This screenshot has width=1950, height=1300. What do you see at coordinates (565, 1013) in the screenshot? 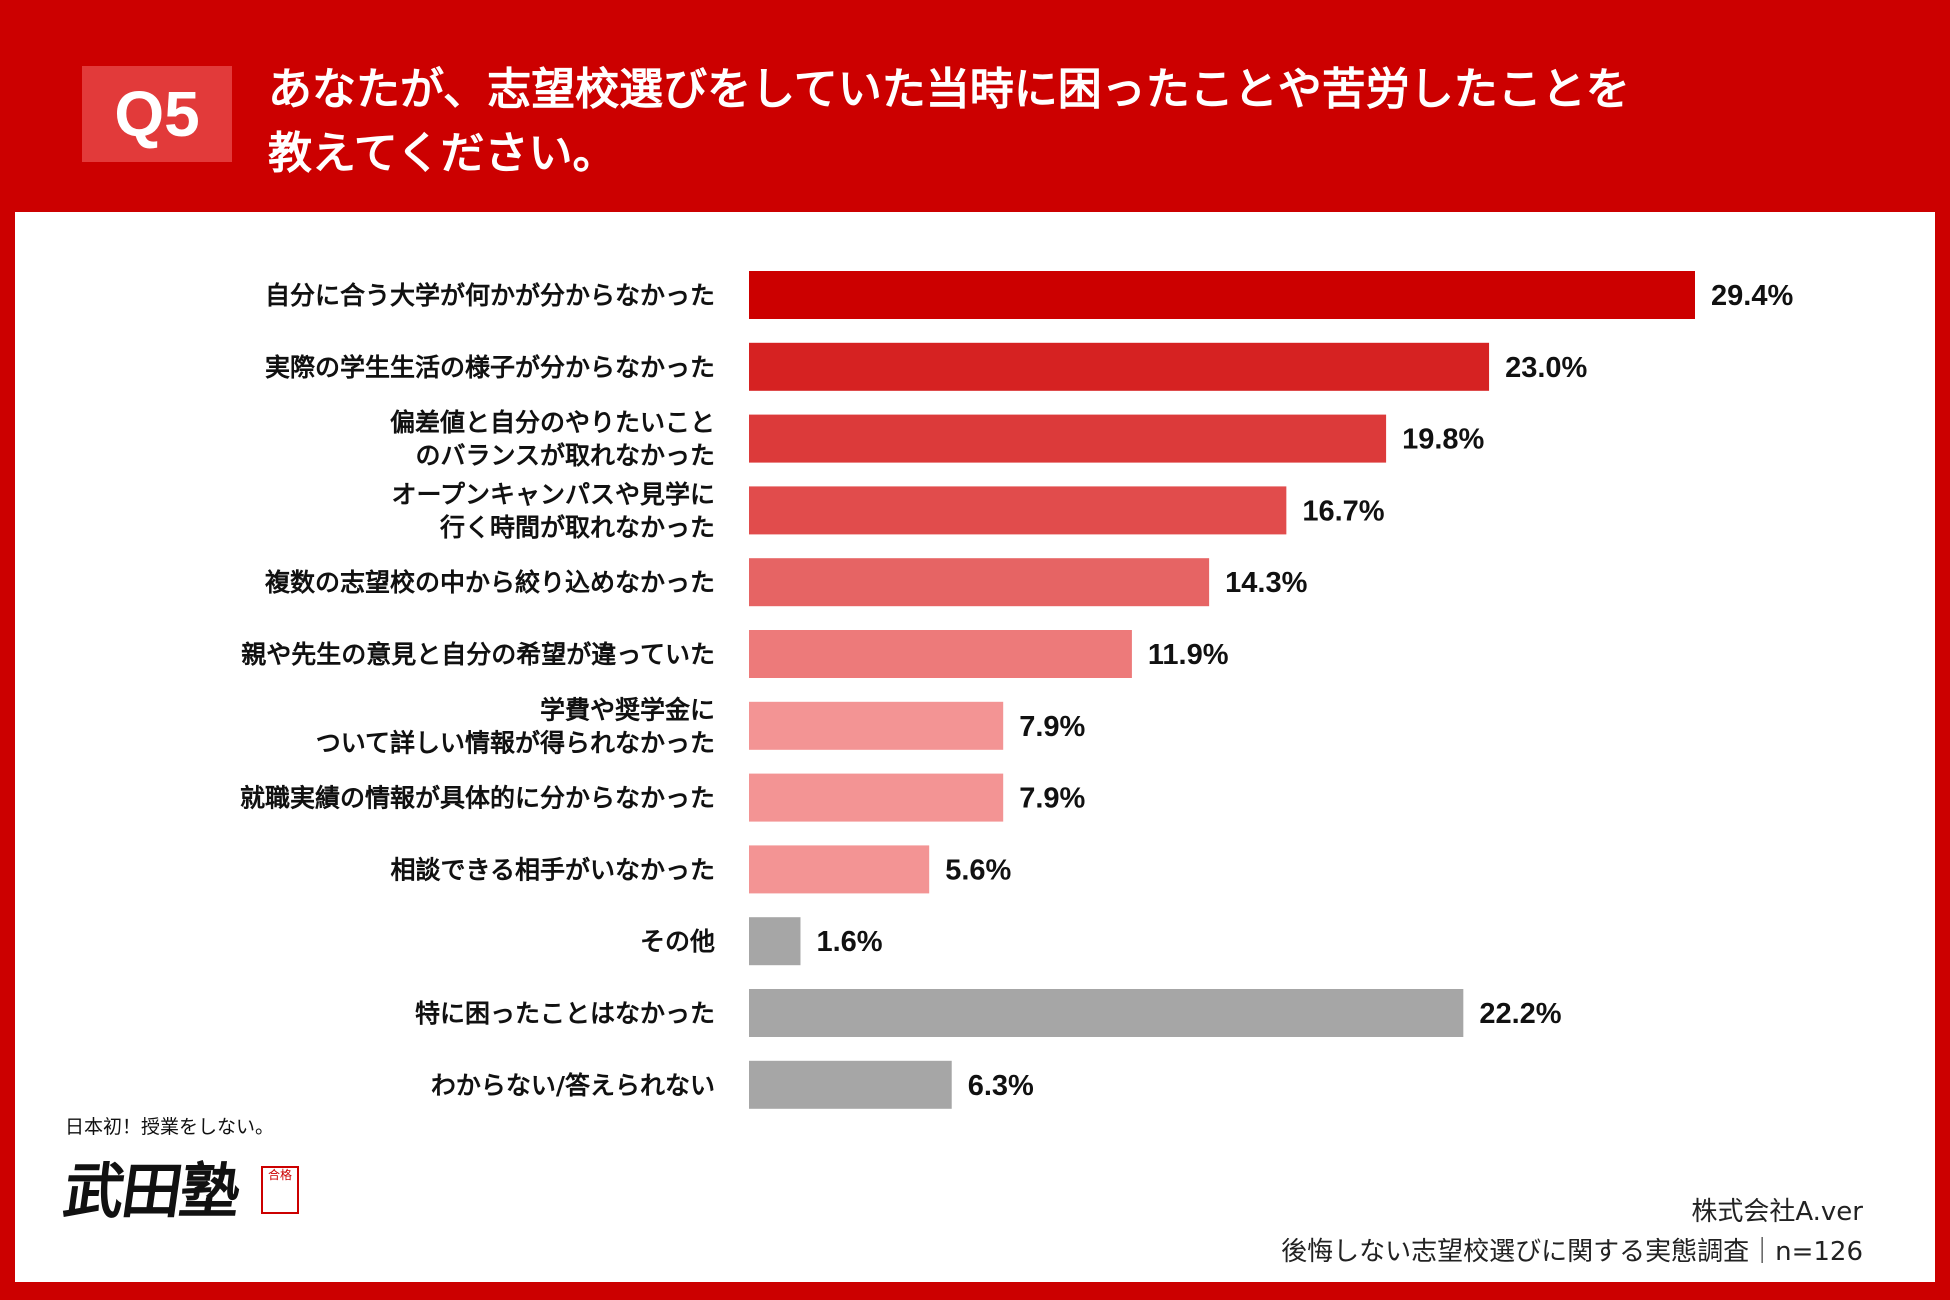
I see `category-label-11-line-1: 特に困ったことはなかった` at bounding box center [565, 1013].